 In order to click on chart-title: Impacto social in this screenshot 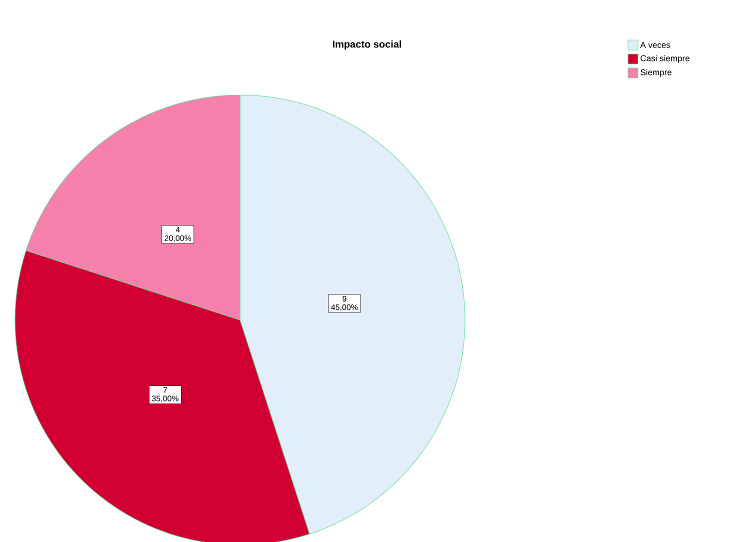, I will do `click(367, 45)`.